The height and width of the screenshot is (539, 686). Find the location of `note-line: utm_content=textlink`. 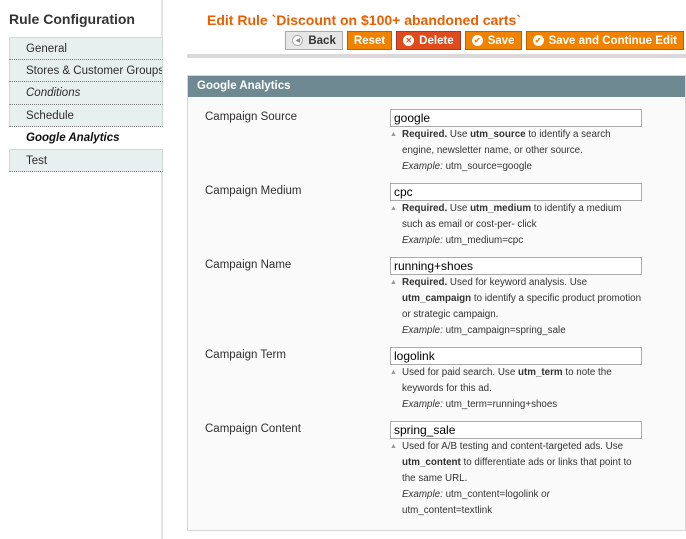

note-line: utm_content=textlink is located at coordinates (542, 511).